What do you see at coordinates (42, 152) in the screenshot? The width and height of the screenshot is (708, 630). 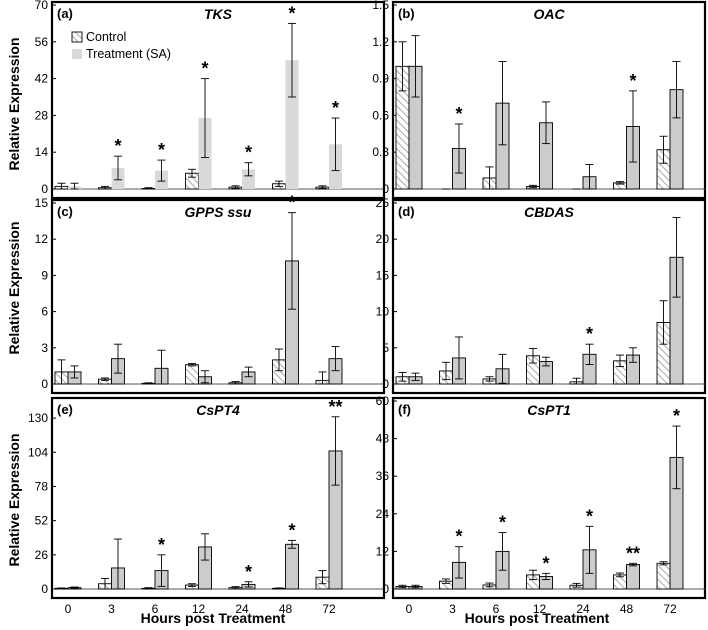 I see `y-tick-label: 14` at bounding box center [42, 152].